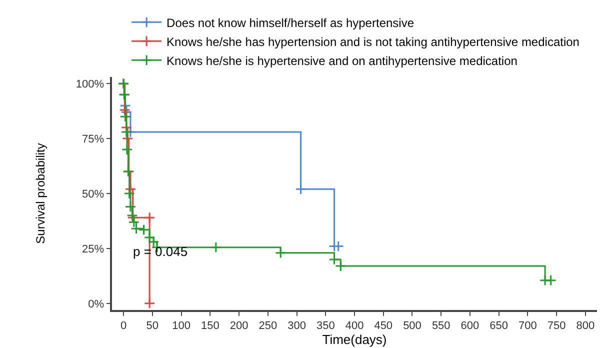 This screenshot has width=605, height=348. What do you see at coordinates (441, 326) in the screenshot?
I see `x-tick-label: 550` at bounding box center [441, 326].